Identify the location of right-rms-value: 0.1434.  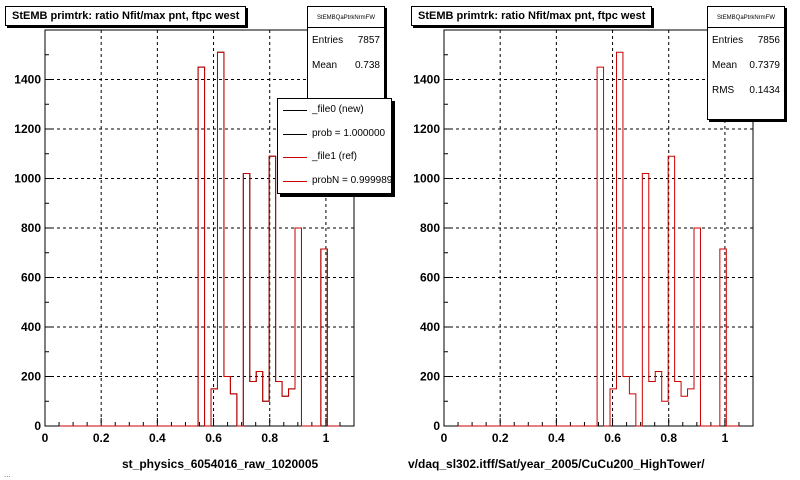
(764, 90).